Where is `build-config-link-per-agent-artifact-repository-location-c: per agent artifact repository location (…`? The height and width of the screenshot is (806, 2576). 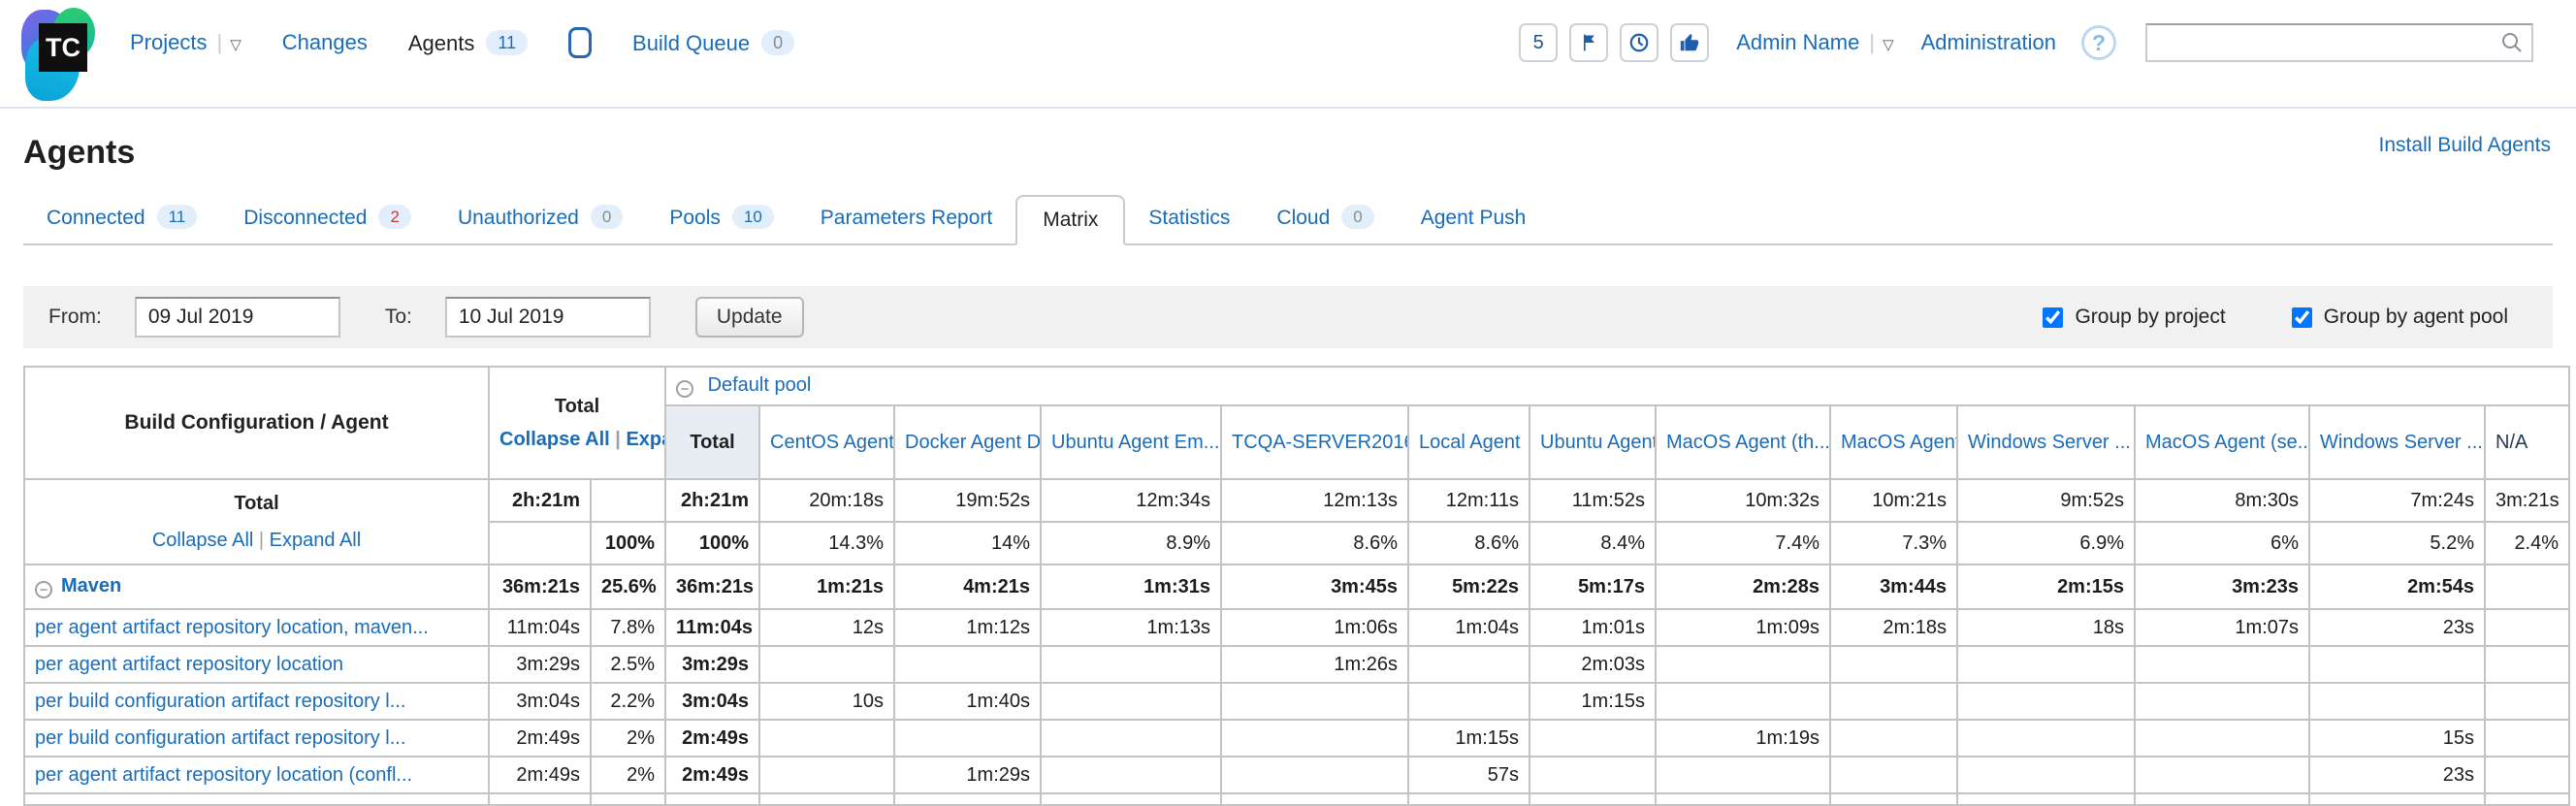
build-config-link-per-agent-artifact-repository-location-c: per agent artifact repository location (… is located at coordinates (224, 774).